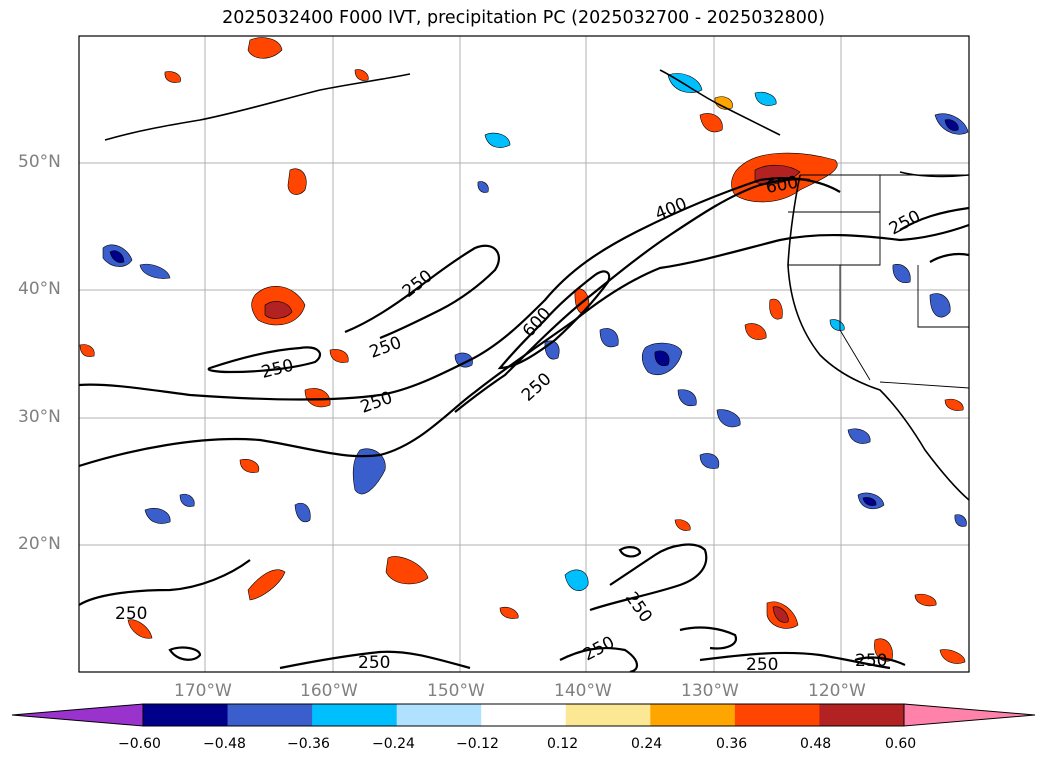  Describe the element at coordinates (203, 691) in the screenshot. I see `lon-label: 170°W` at that location.